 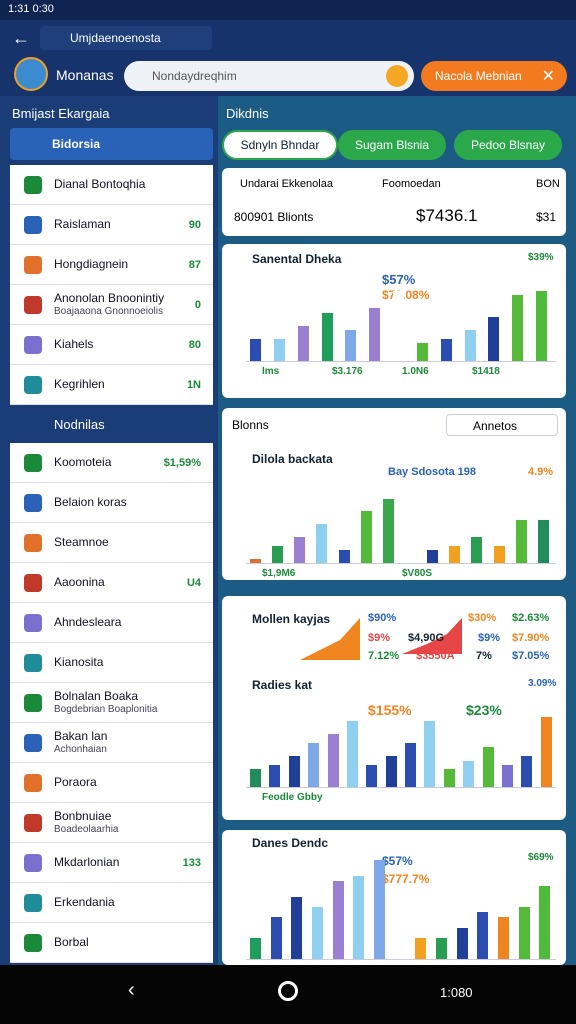 What do you see at coordinates (484, 710) in the screenshot?
I see `value-label: $23%` at bounding box center [484, 710].